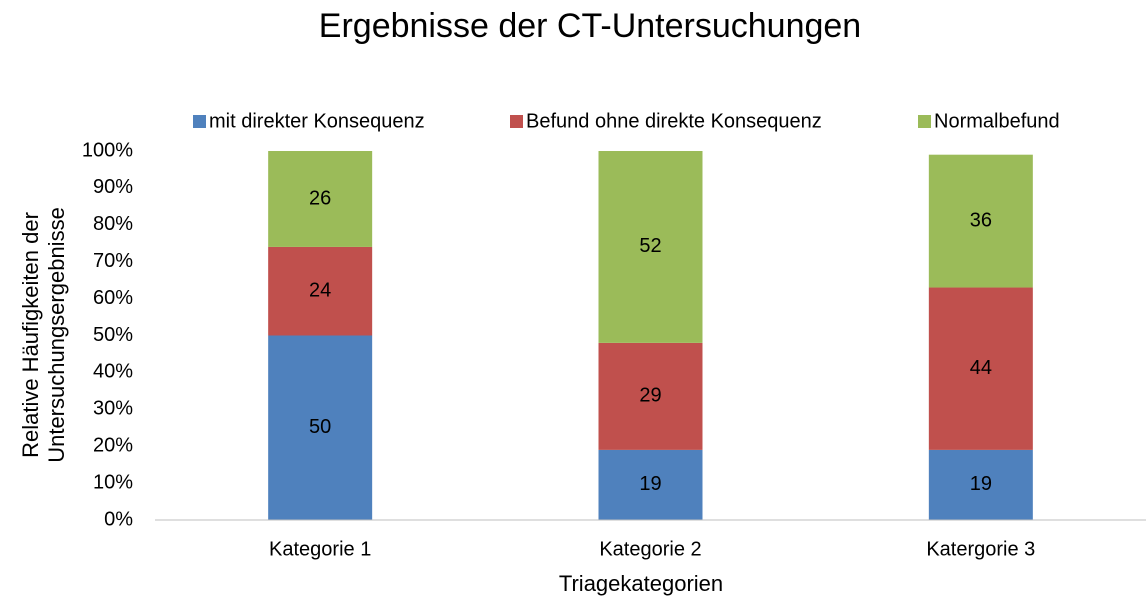 The image size is (1146, 604). I want to click on y-tick-label: 70%, so click(113, 261).